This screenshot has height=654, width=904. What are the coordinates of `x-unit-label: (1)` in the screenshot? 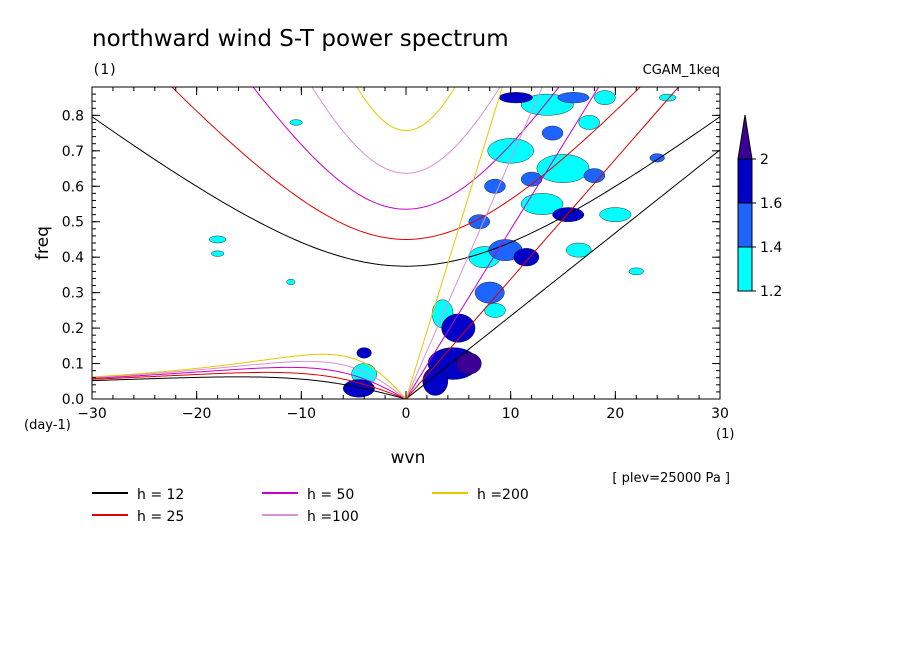 It's located at (725, 434).